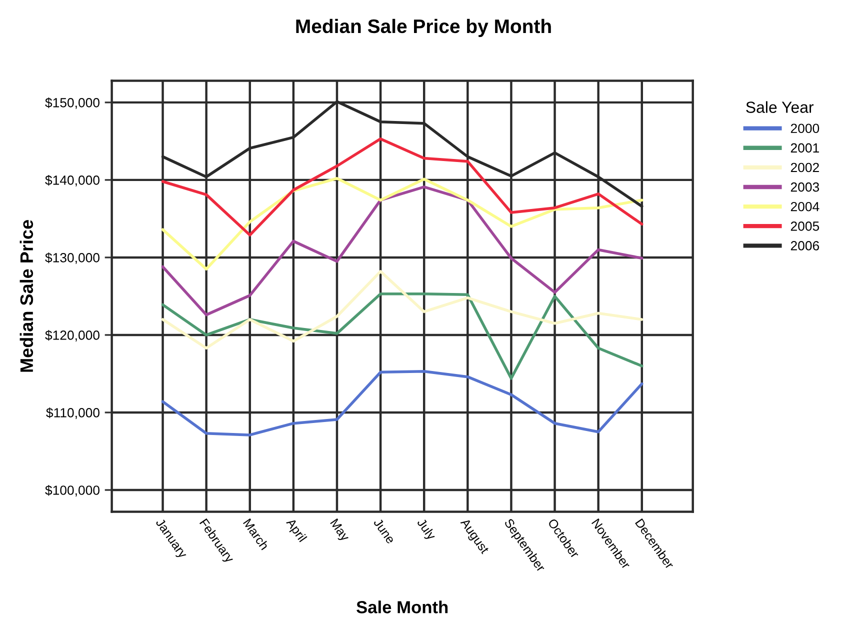 The height and width of the screenshot is (621, 847). Describe the element at coordinates (805, 129) in the screenshot. I see `legend-label: 2000` at that location.